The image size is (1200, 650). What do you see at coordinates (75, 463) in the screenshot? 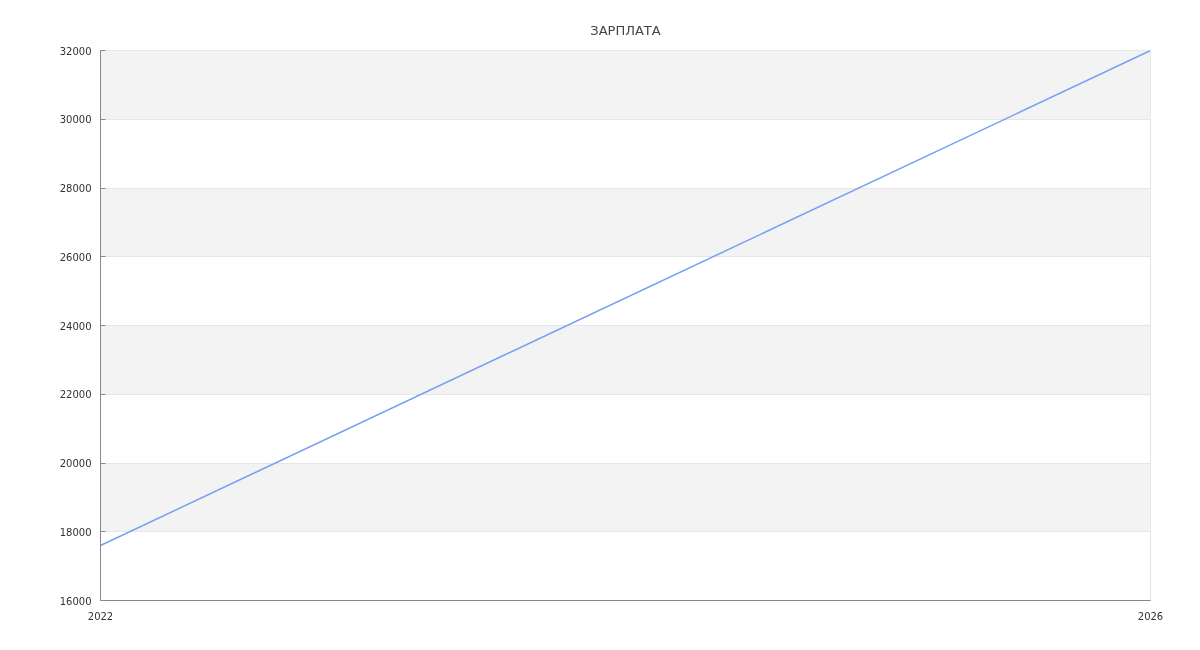
I see `y-tick-label: 20000` at bounding box center [75, 463].